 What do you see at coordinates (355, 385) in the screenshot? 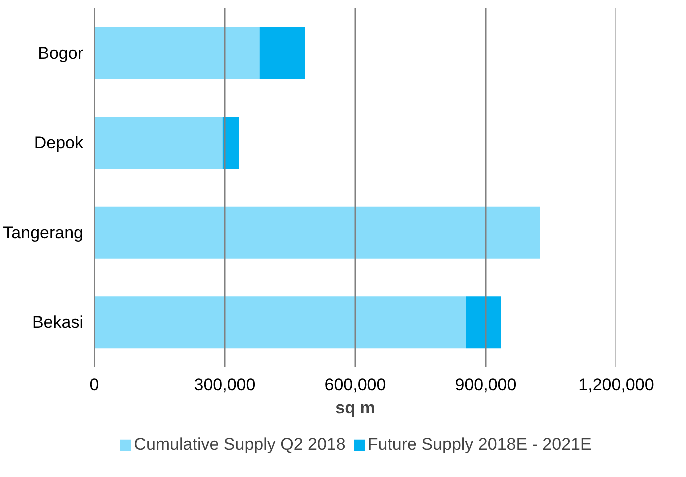
I see `x-tick-label: 600,000` at bounding box center [355, 385].